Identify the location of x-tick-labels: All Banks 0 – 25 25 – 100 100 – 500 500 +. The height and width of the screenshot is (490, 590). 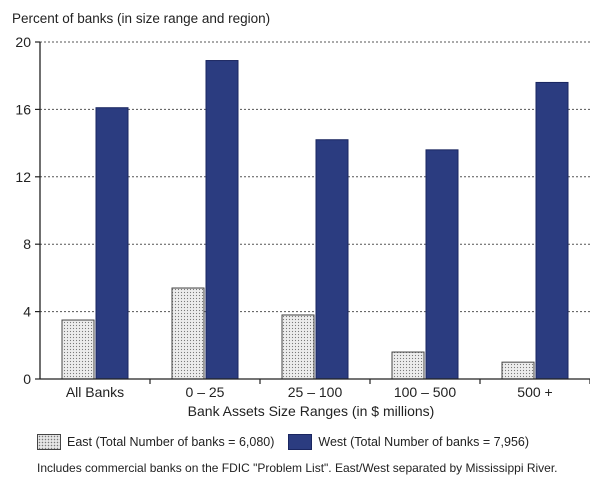
(309, 392).